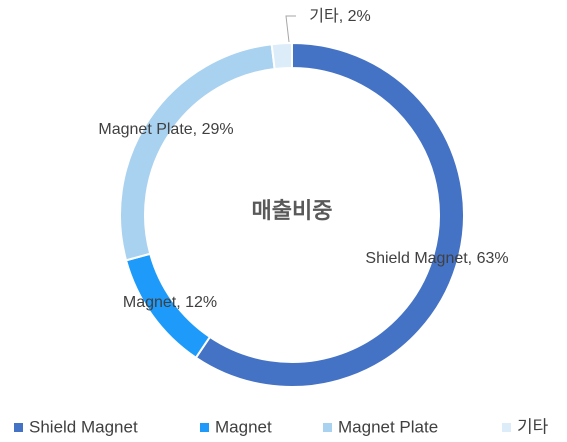  I want to click on leader-line, so click(290, 29).